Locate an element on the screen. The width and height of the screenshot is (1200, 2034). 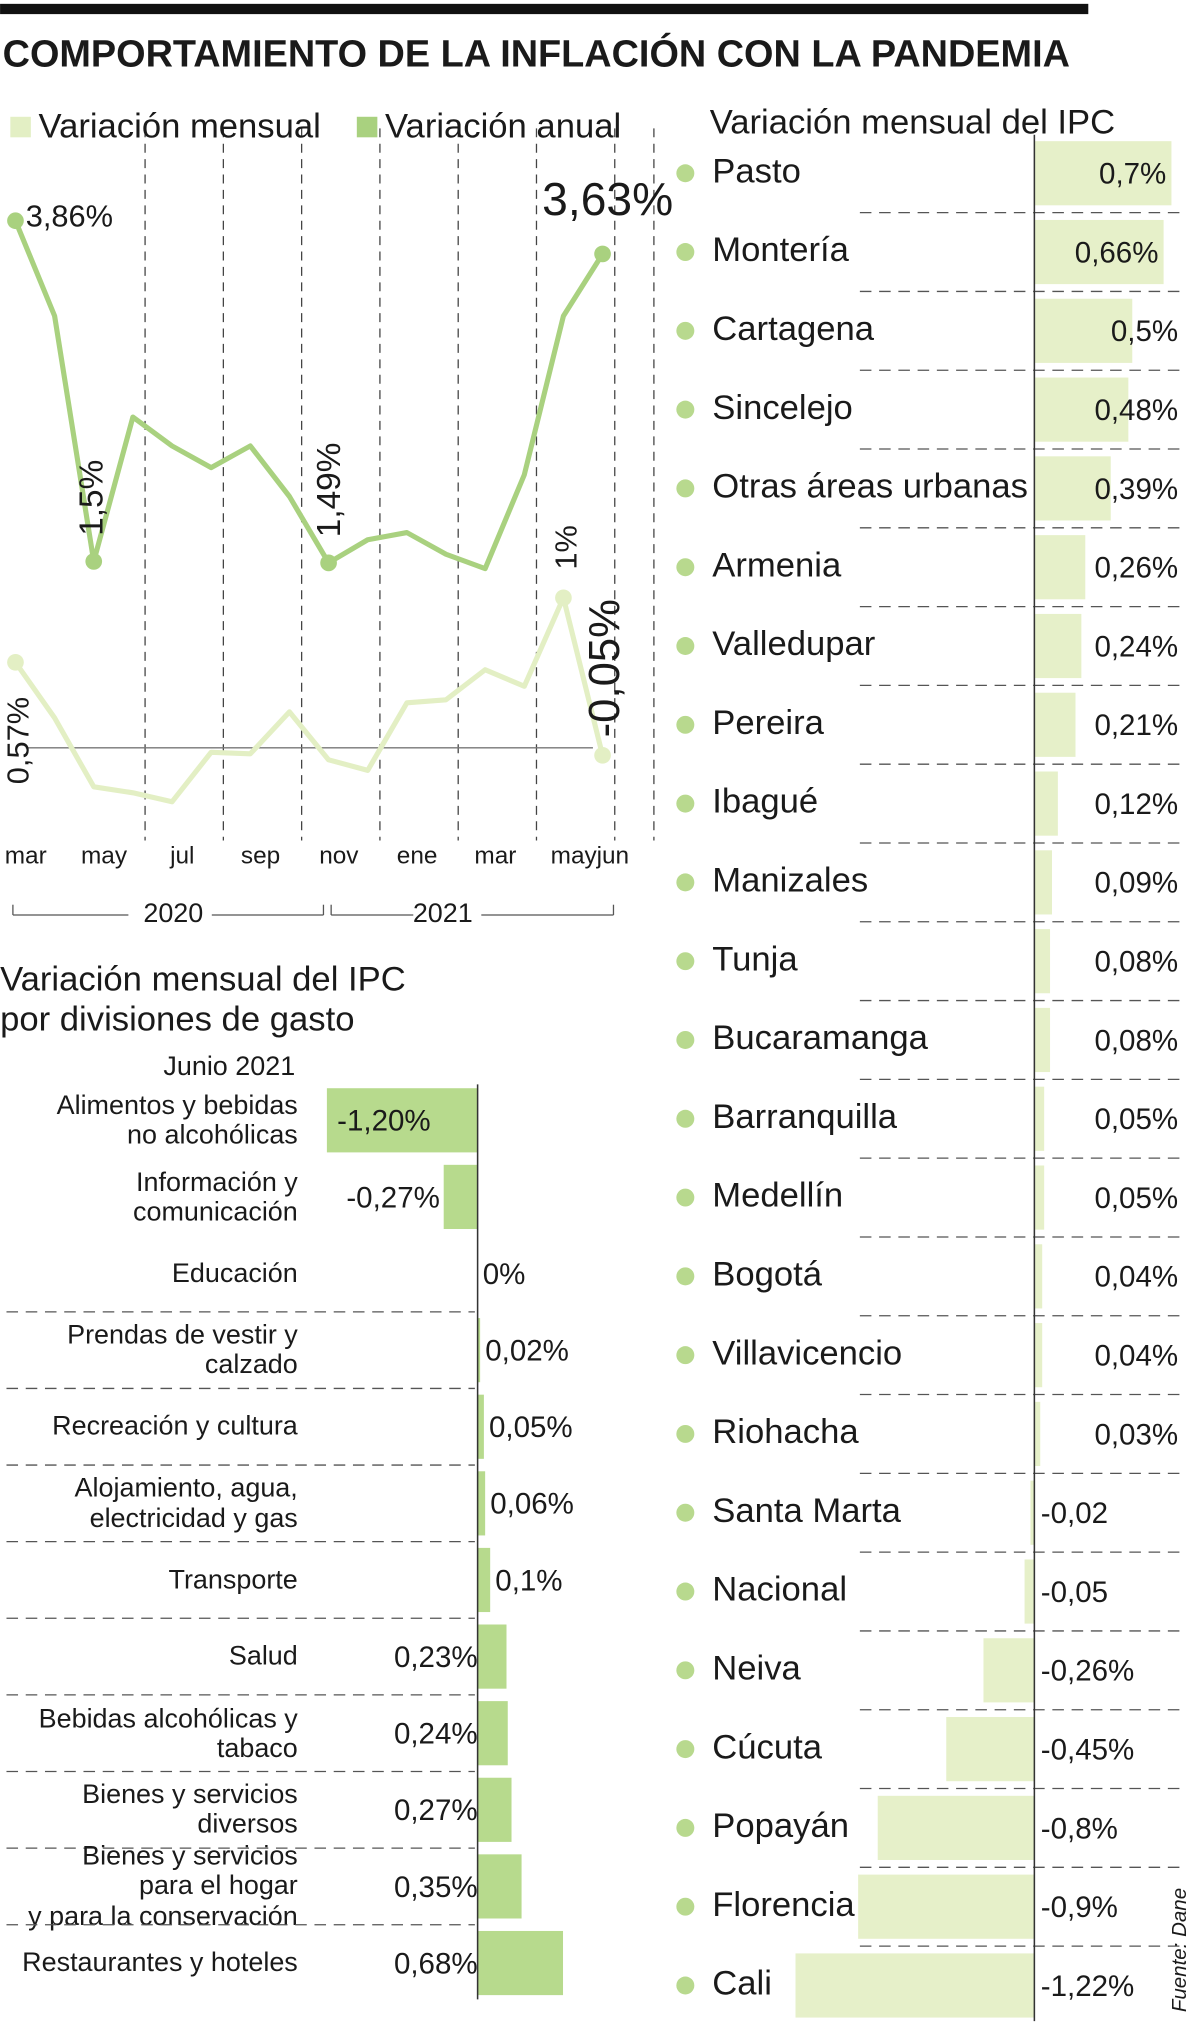
year-label: 2020 is located at coordinates (173, 913).